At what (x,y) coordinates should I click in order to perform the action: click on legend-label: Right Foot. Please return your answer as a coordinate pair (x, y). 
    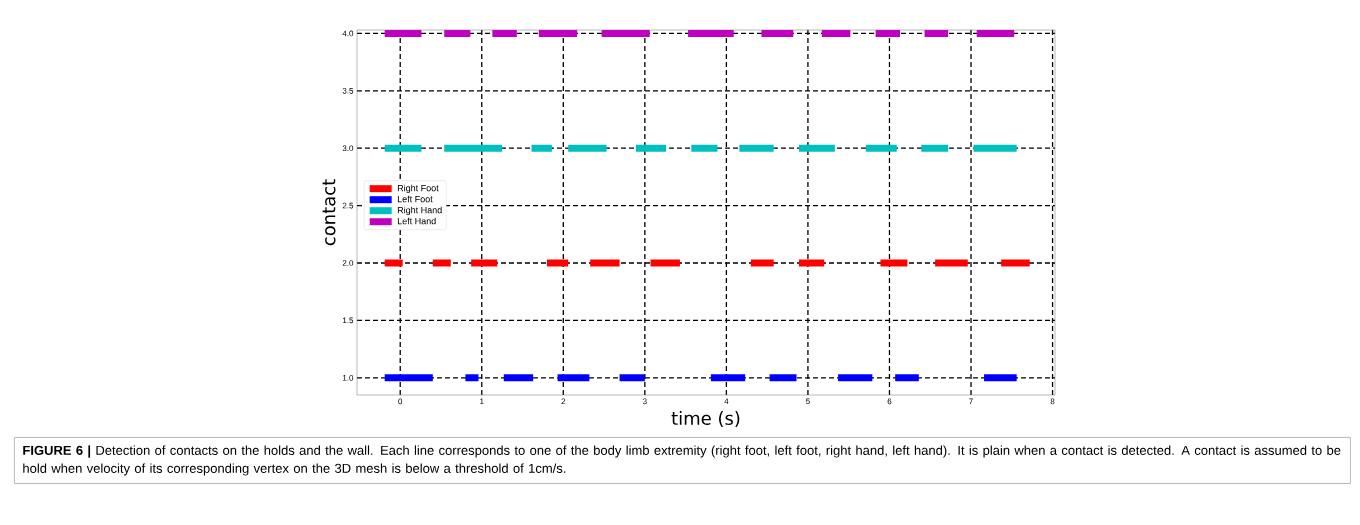
    Looking at the image, I should click on (418, 189).